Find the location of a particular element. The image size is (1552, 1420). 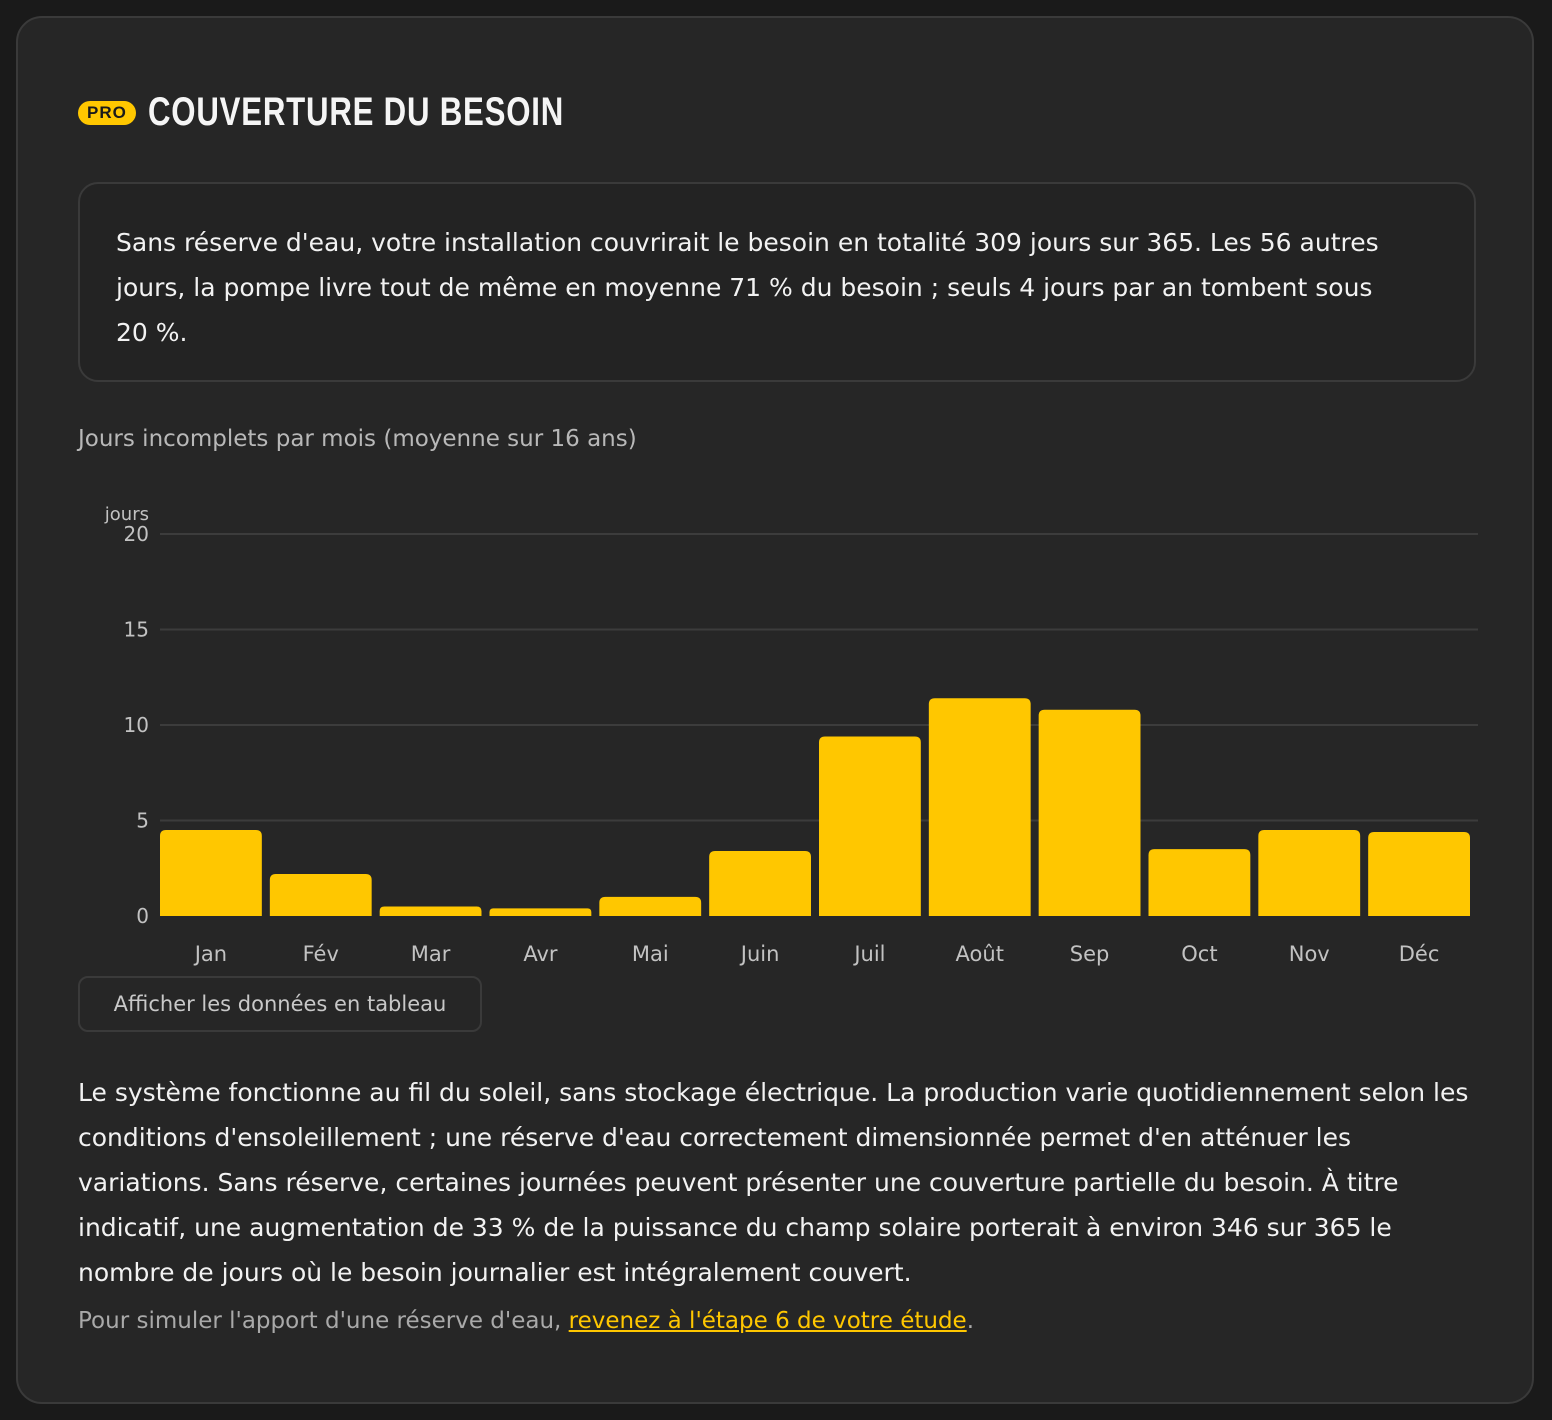

bar-nov is located at coordinates (1309, 873).